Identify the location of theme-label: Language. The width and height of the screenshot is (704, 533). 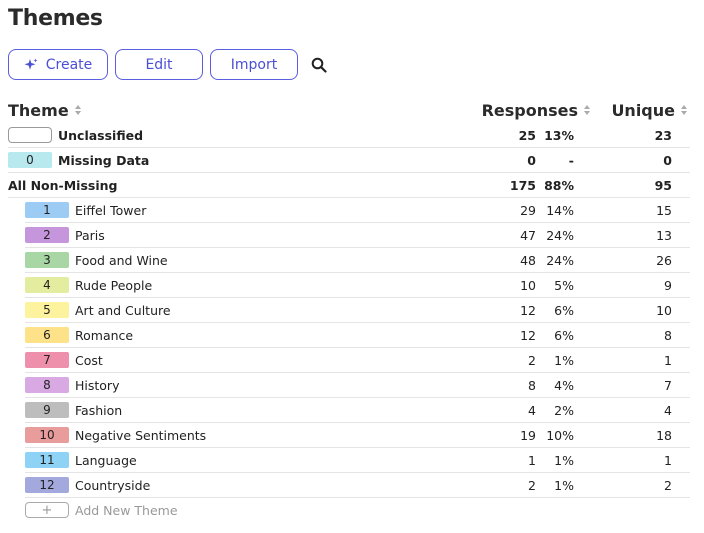
(106, 460).